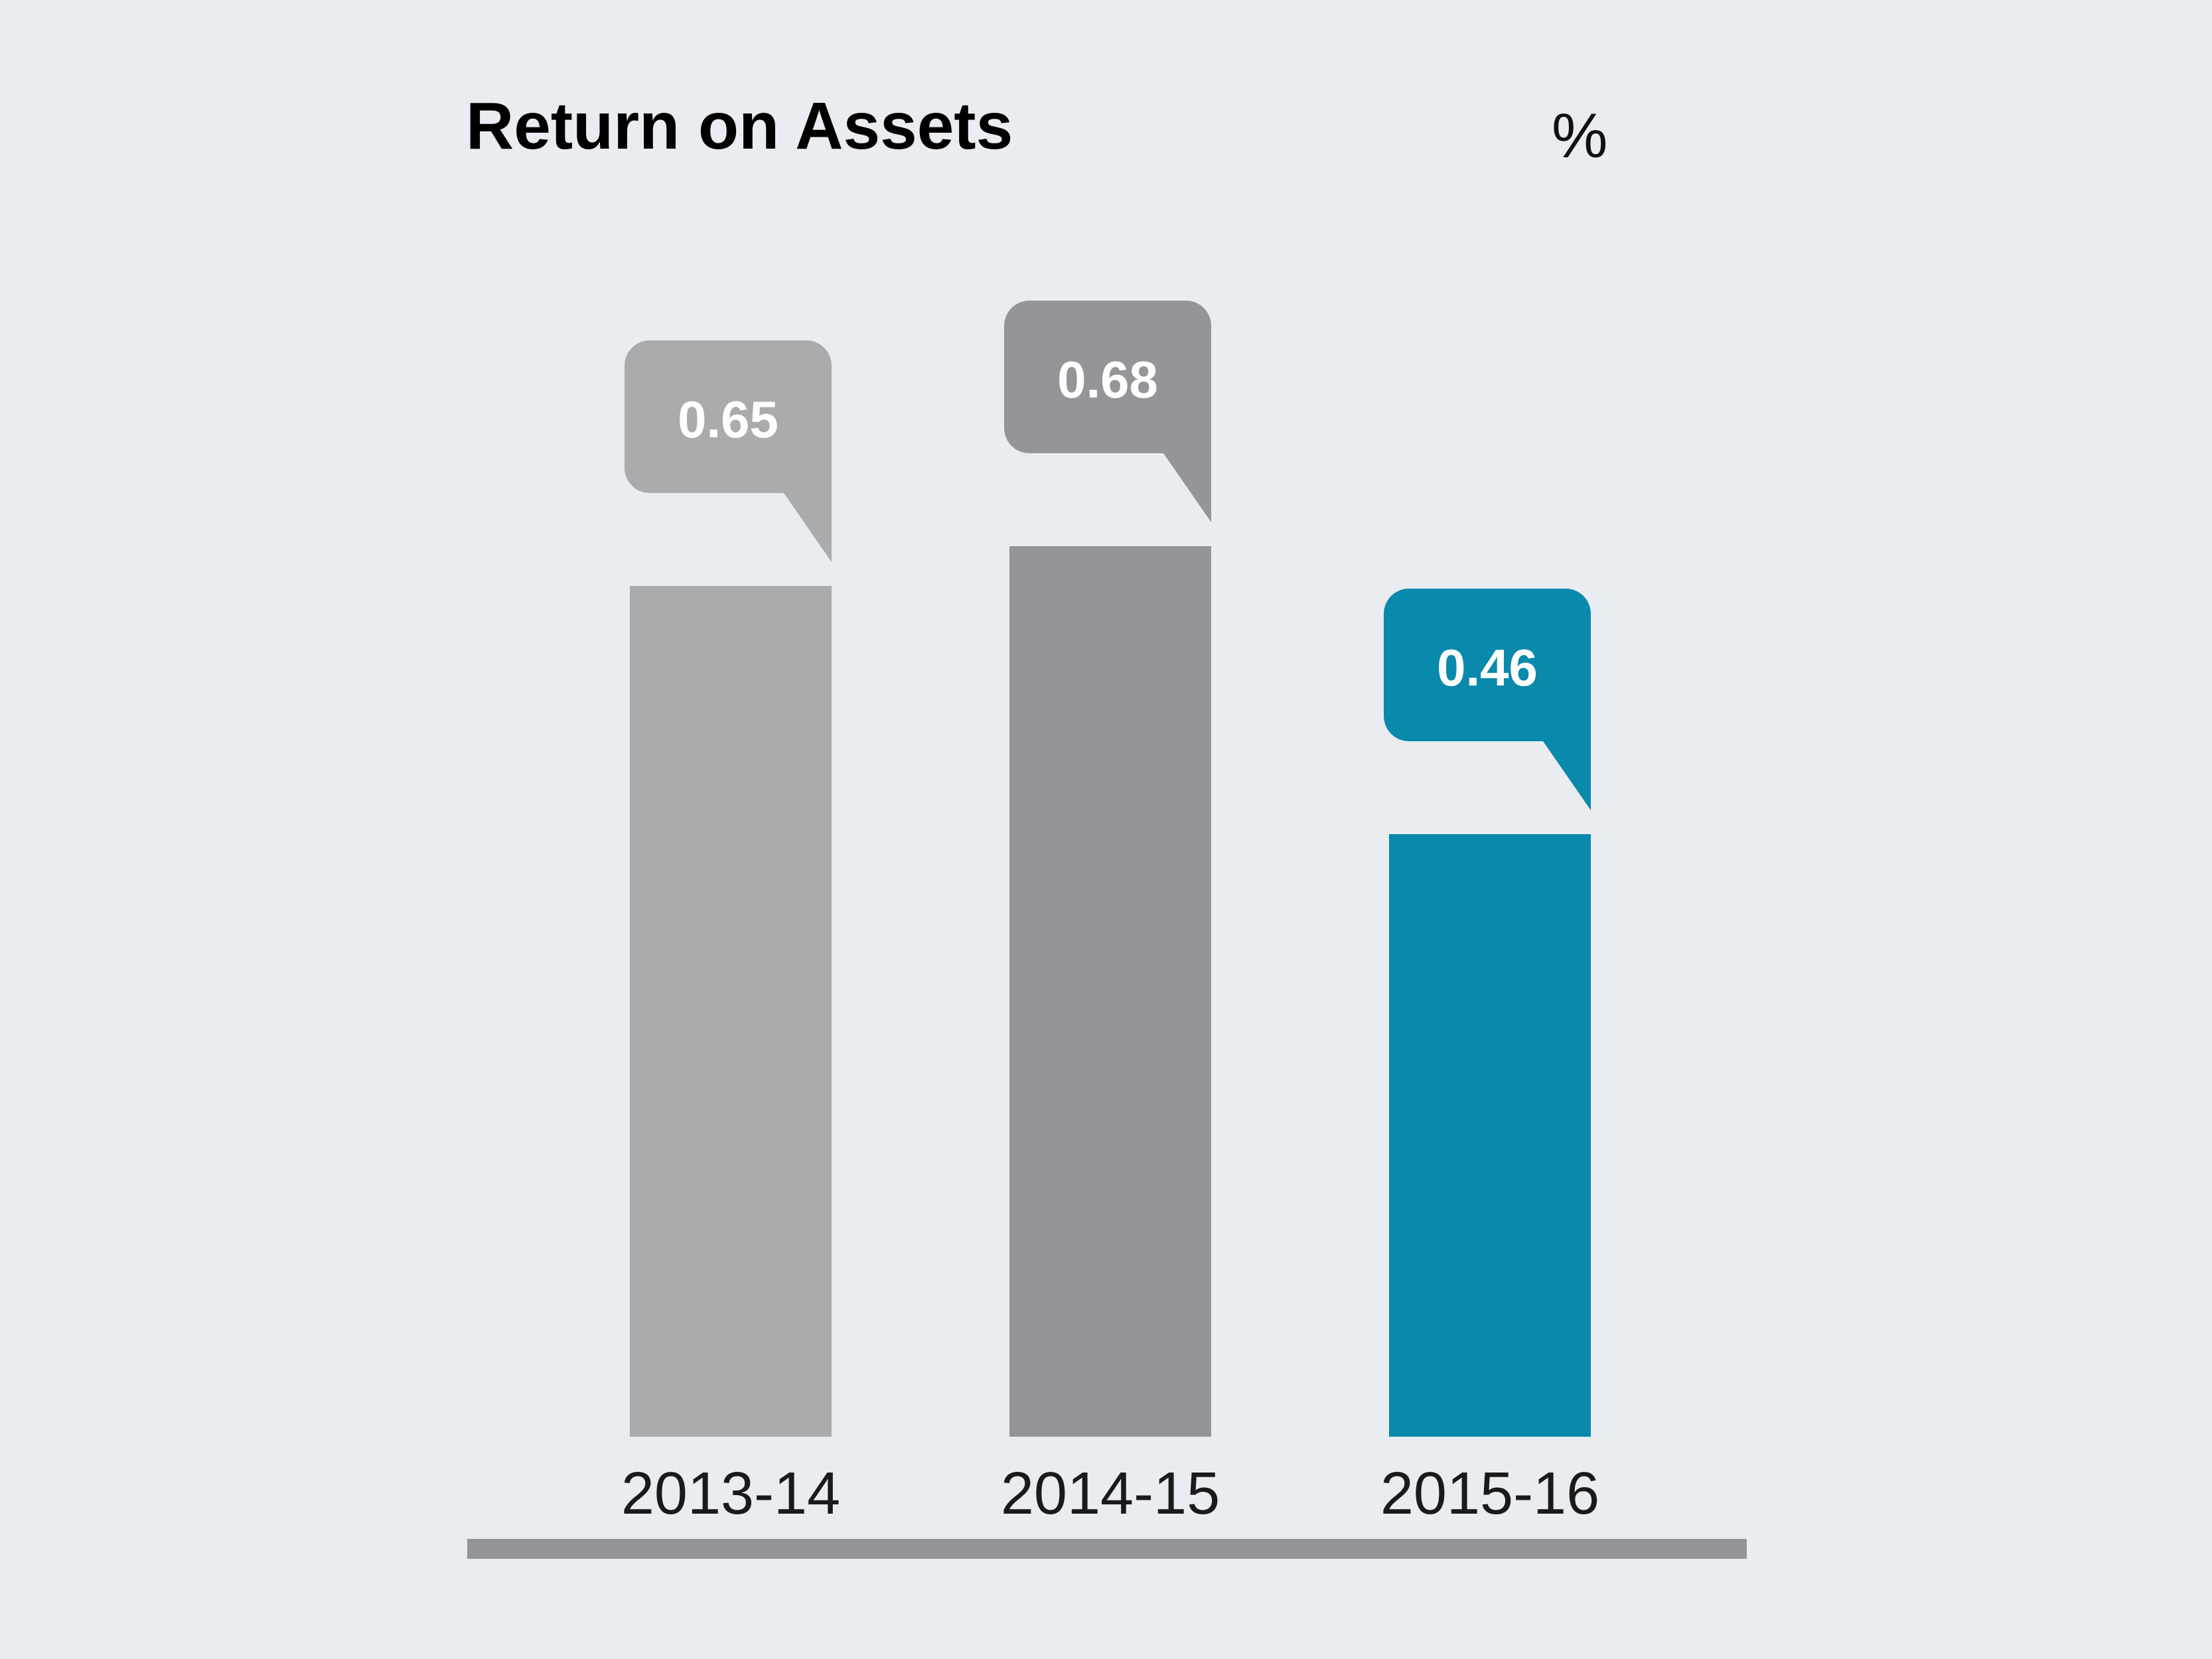 This screenshot has width=2212, height=1659. Describe the element at coordinates (1107, 1549) in the screenshot. I see `x-axis-line` at that location.